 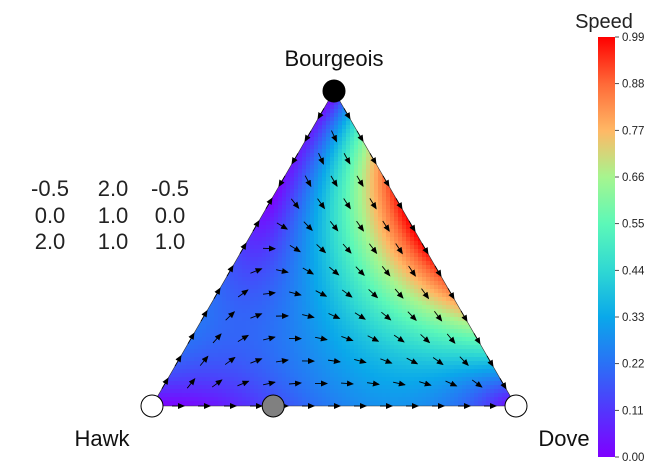 What do you see at coordinates (633, 365) in the screenshot?
I see `colorbar-tick-label: 0.22` at bounding box center [633, 365].